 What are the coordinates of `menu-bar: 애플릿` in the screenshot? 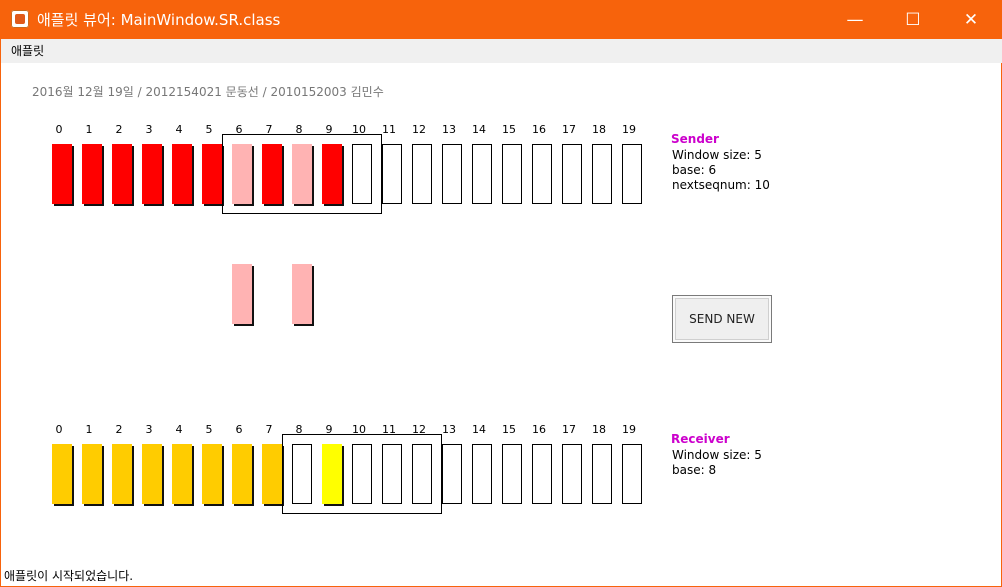 It's located at (501, 51).